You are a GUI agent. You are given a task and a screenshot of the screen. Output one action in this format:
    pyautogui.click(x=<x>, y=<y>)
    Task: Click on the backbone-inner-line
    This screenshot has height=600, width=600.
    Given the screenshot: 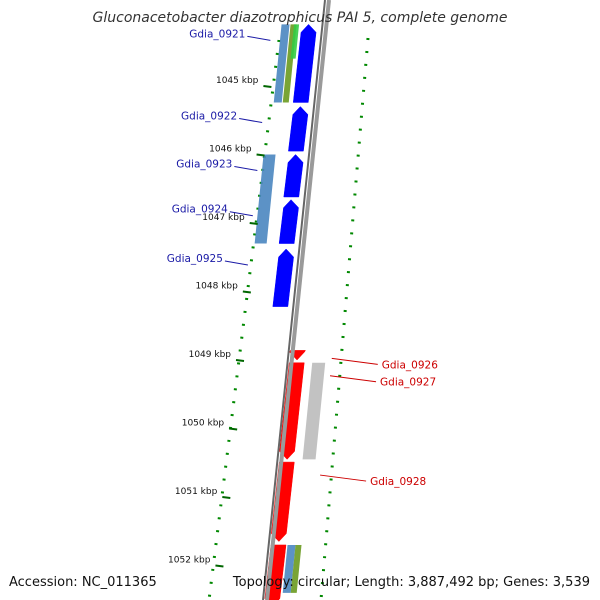 What is the action you would take?
    pyautogui.click(x=294, y=300)
    